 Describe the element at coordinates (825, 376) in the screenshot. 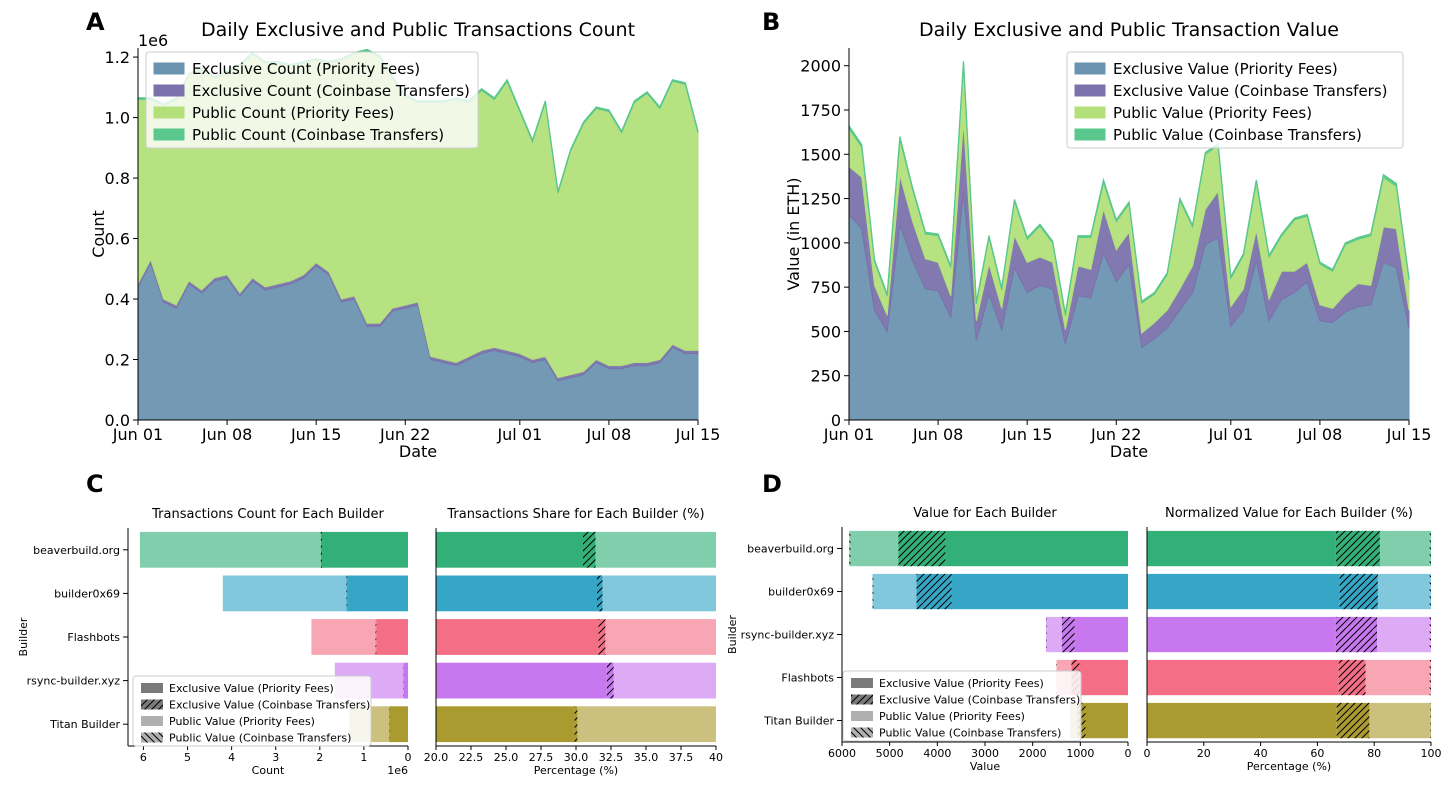

I see `y-tick-label: 250` at that location.